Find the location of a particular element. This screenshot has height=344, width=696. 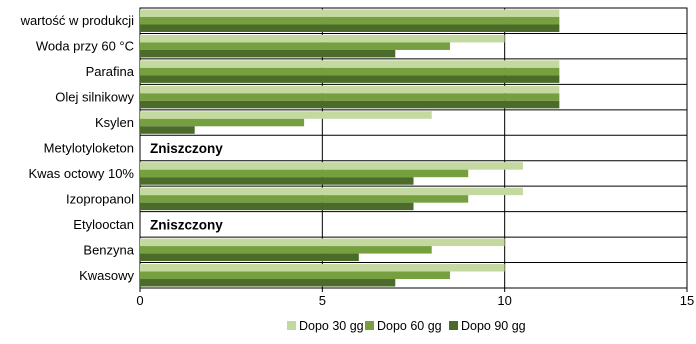

bar-dopo-30-gg-kwasowy is located at coordinates (322, 268).